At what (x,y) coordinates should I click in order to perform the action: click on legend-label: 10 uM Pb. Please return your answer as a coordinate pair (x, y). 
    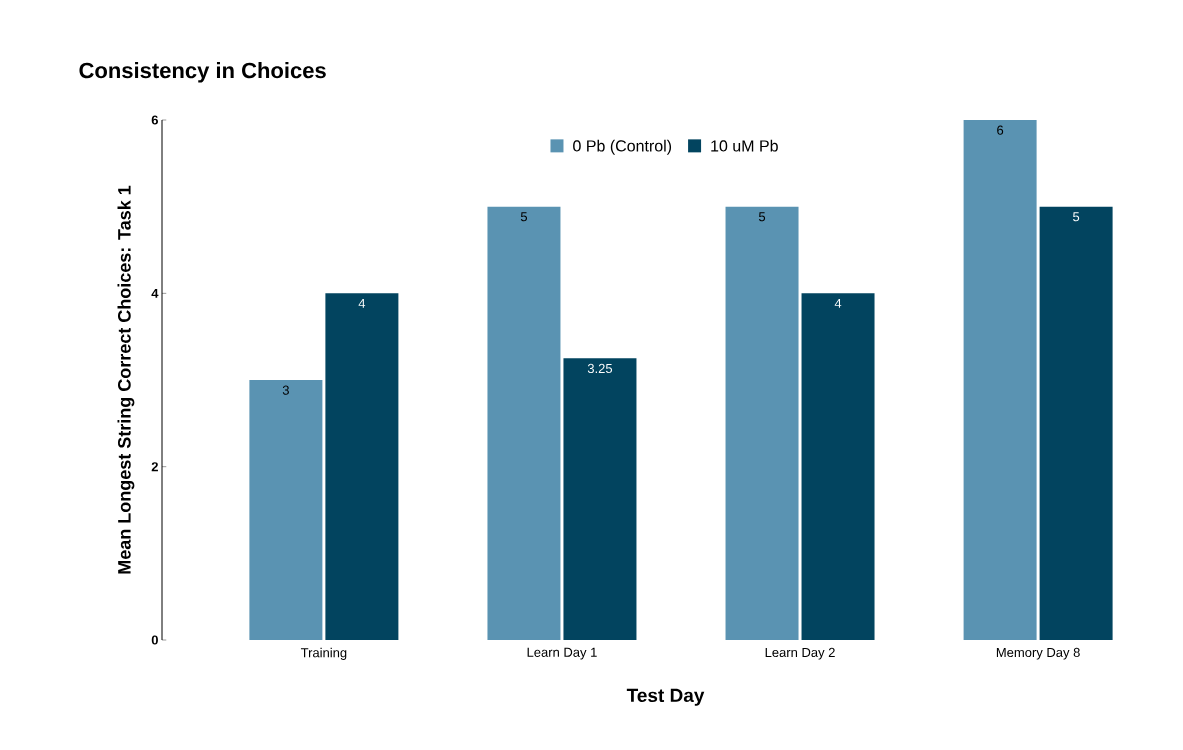
    Looking at the image, I should click on (744, 145).